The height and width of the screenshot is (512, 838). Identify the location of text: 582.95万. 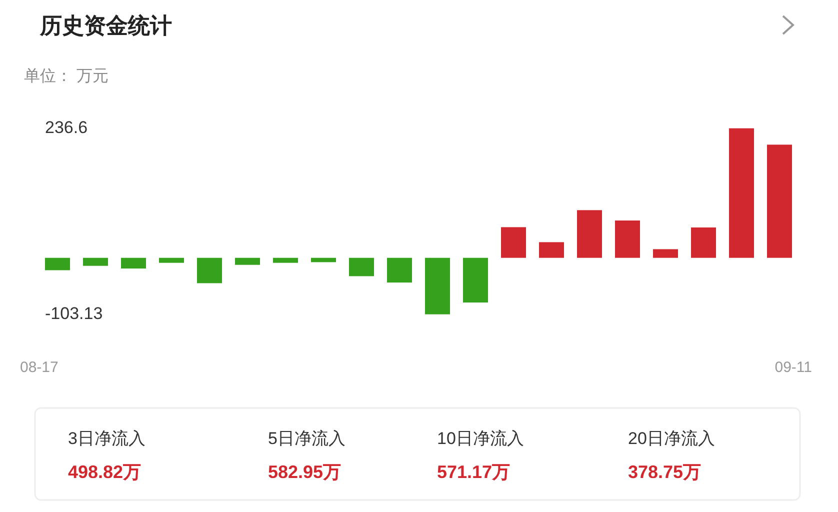
(305, 472).